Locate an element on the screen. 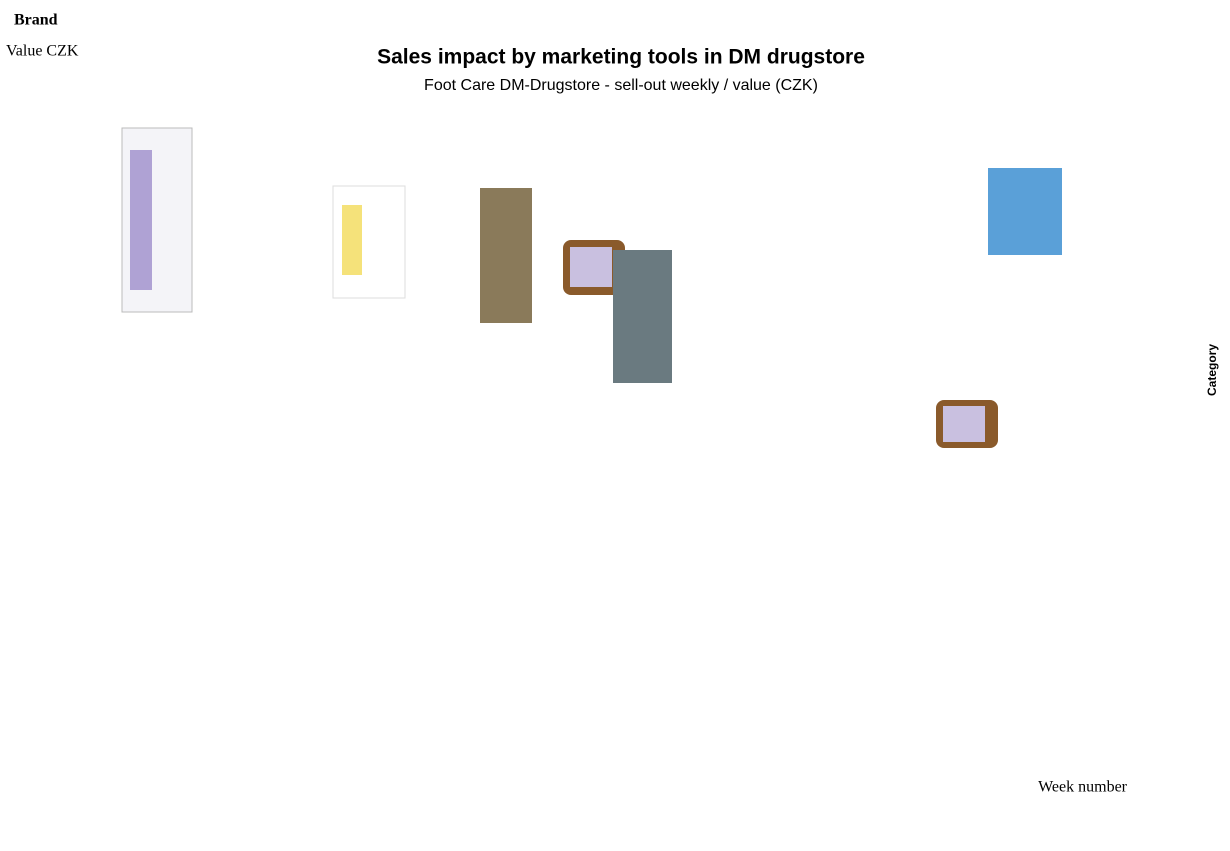  value-label: Value CZK is located at coordinates (42, 51).